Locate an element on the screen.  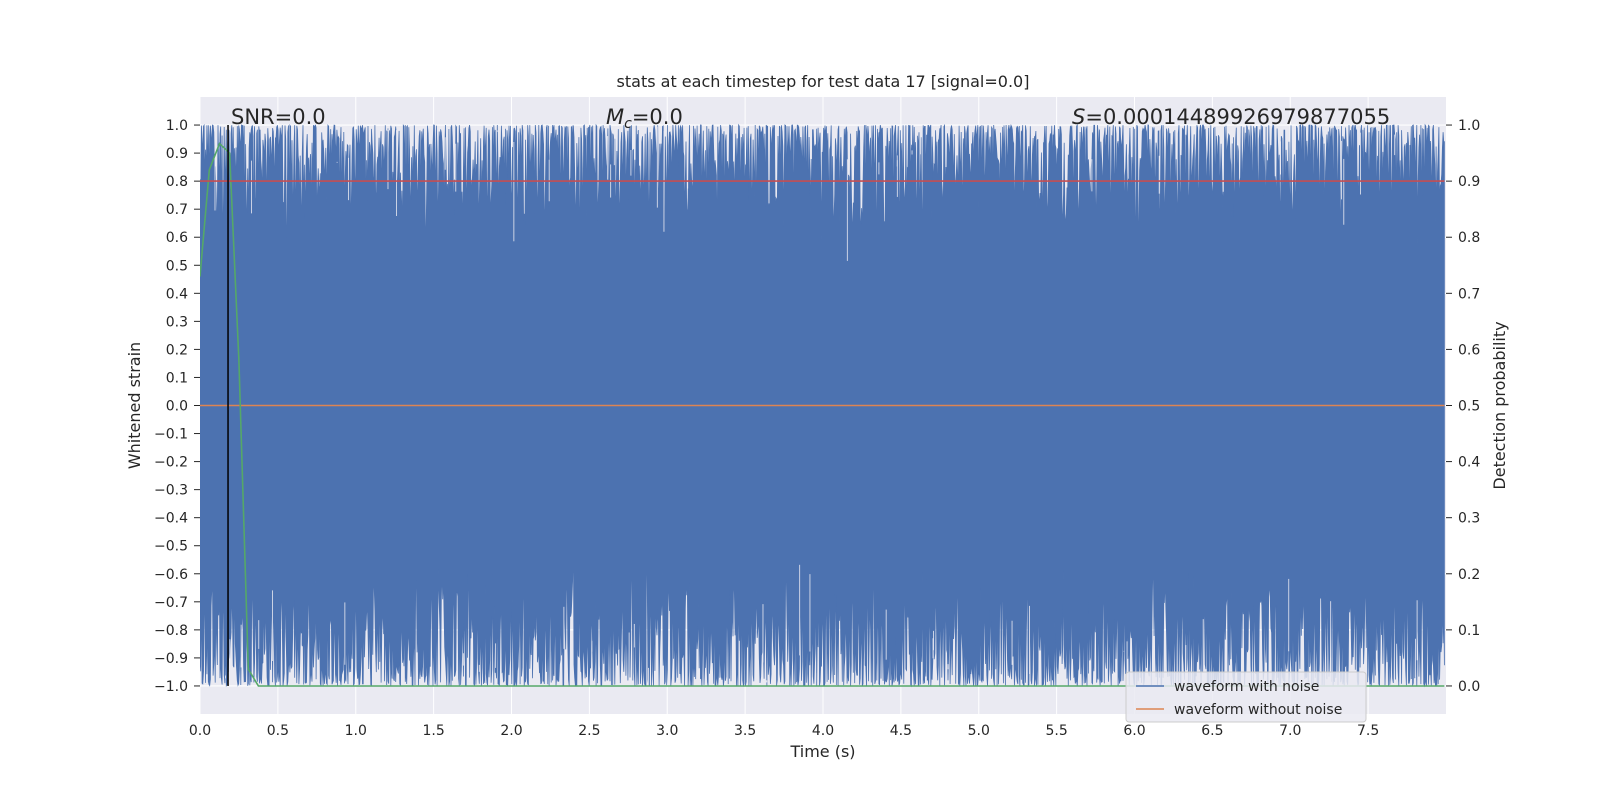
y2-tick-label: 1.0 is located at coordinates (1469, 126).